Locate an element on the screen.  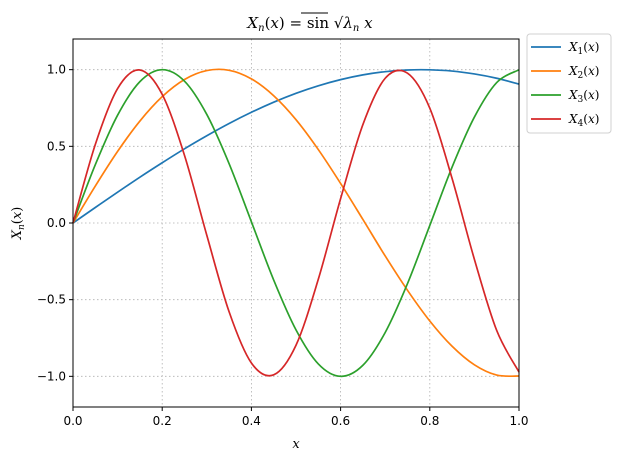
x-axis-label: x is located at coordinates (296, 444).